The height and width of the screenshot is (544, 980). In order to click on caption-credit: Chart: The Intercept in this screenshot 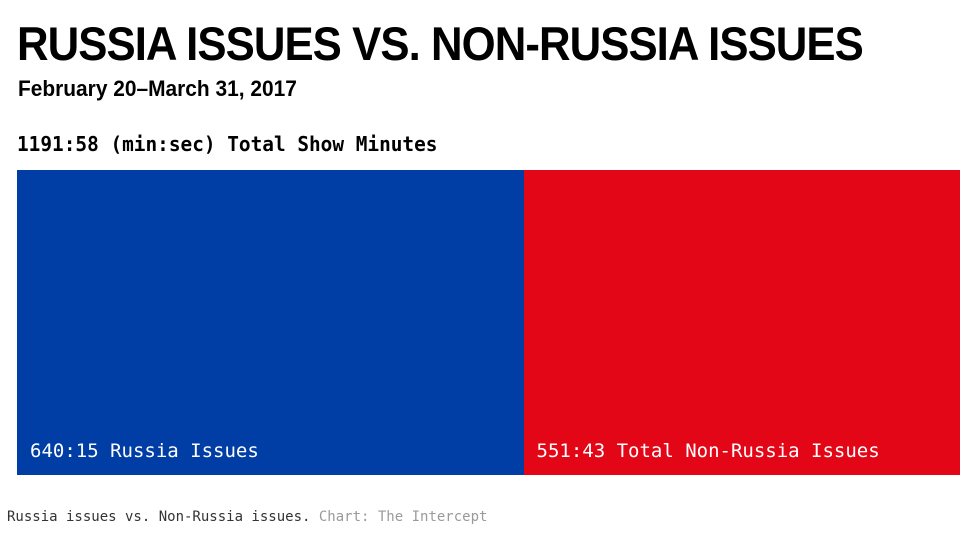, I will do `click(403, 517)`.